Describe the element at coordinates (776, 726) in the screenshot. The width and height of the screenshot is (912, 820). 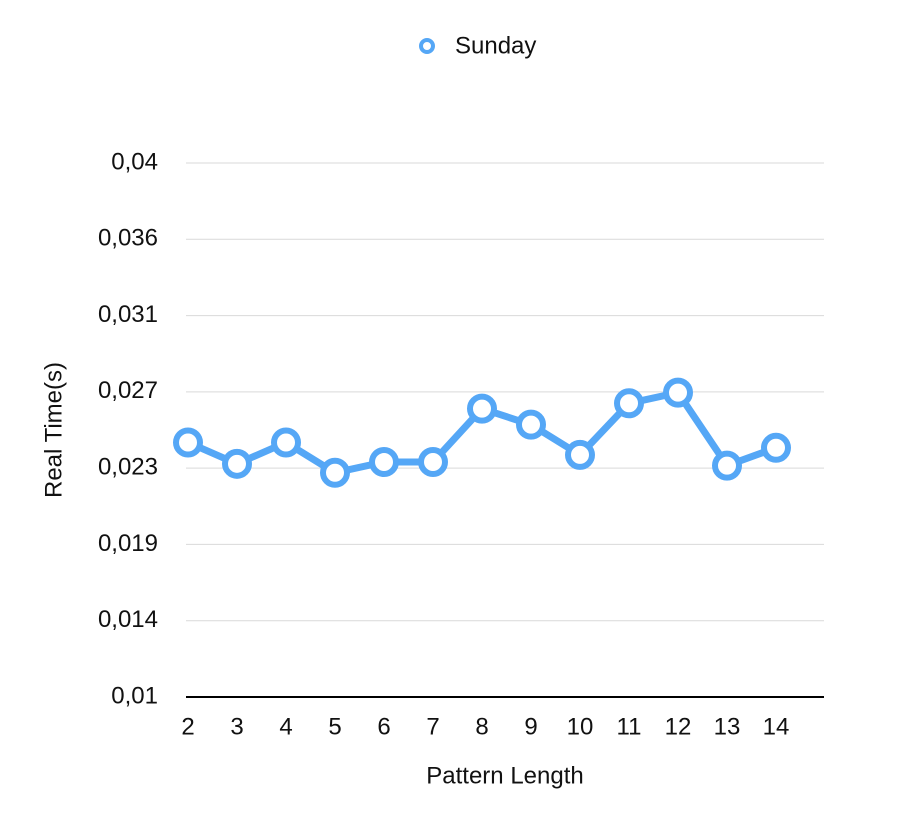
I see `x-tick-label: 14` at that location.